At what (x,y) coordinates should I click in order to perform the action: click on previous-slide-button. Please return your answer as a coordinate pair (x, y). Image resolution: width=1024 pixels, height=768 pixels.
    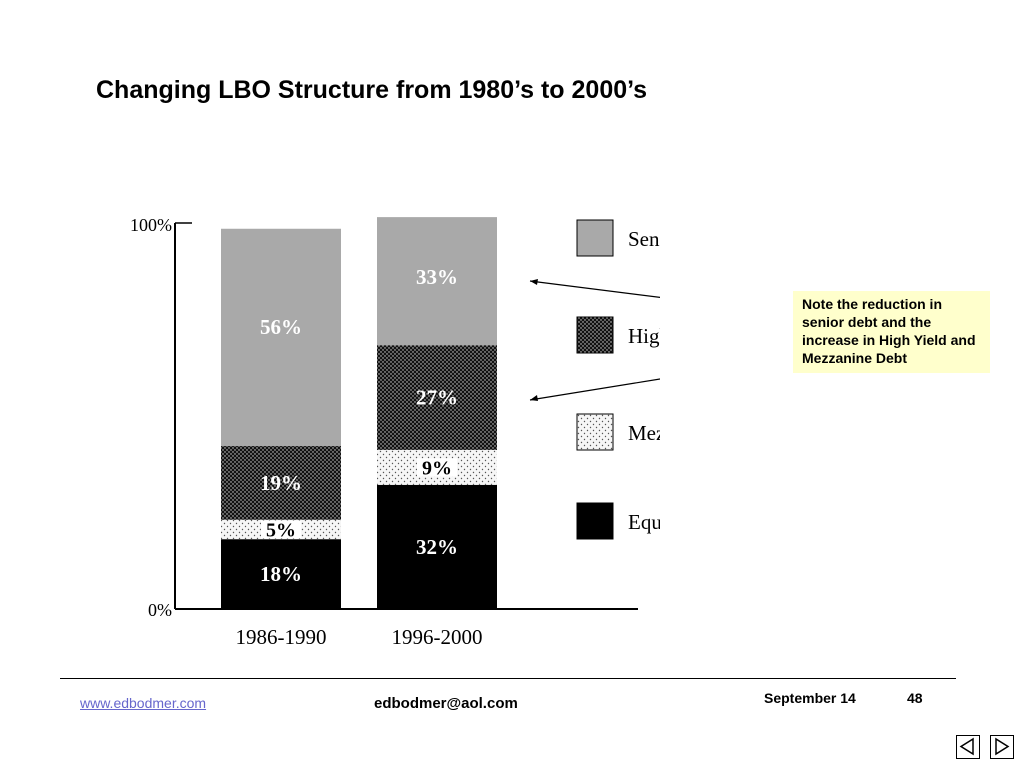
    Looking at the image, I should click on (968, 747).